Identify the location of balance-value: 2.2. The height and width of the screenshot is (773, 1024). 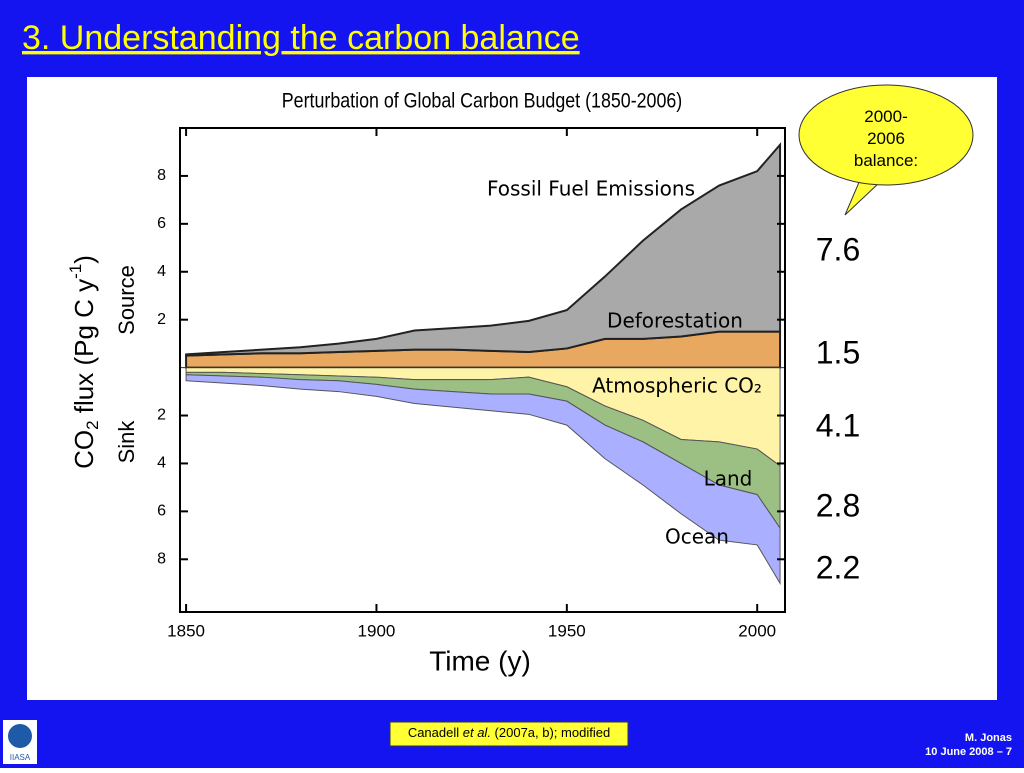
(838, 567).